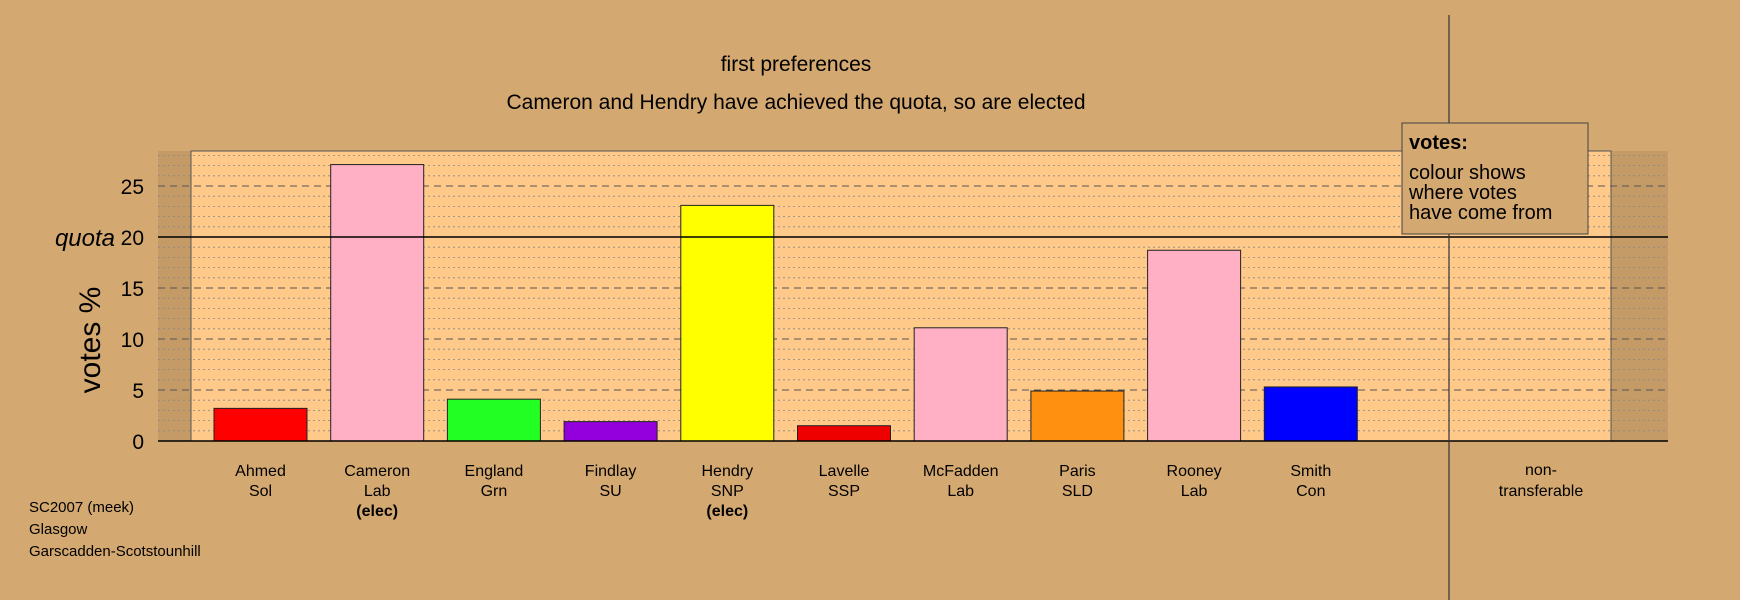 This screenshot has width=1740, height=600. Describe the element at coordinates (961, 471) in the screenshot. I see `candidate-name-label: McFadden` at that location.